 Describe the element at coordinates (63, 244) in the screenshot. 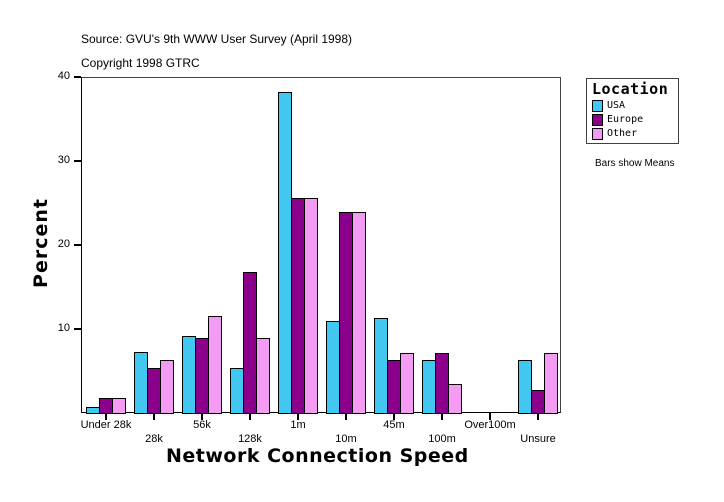

I see `y-tick-label: 20` at that location.